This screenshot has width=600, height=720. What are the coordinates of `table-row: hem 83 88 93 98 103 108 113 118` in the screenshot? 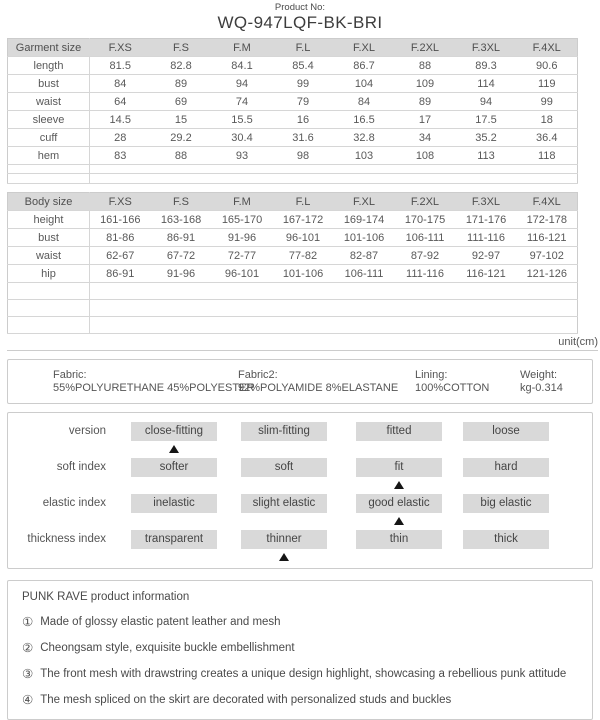 It's located at (292, 155).